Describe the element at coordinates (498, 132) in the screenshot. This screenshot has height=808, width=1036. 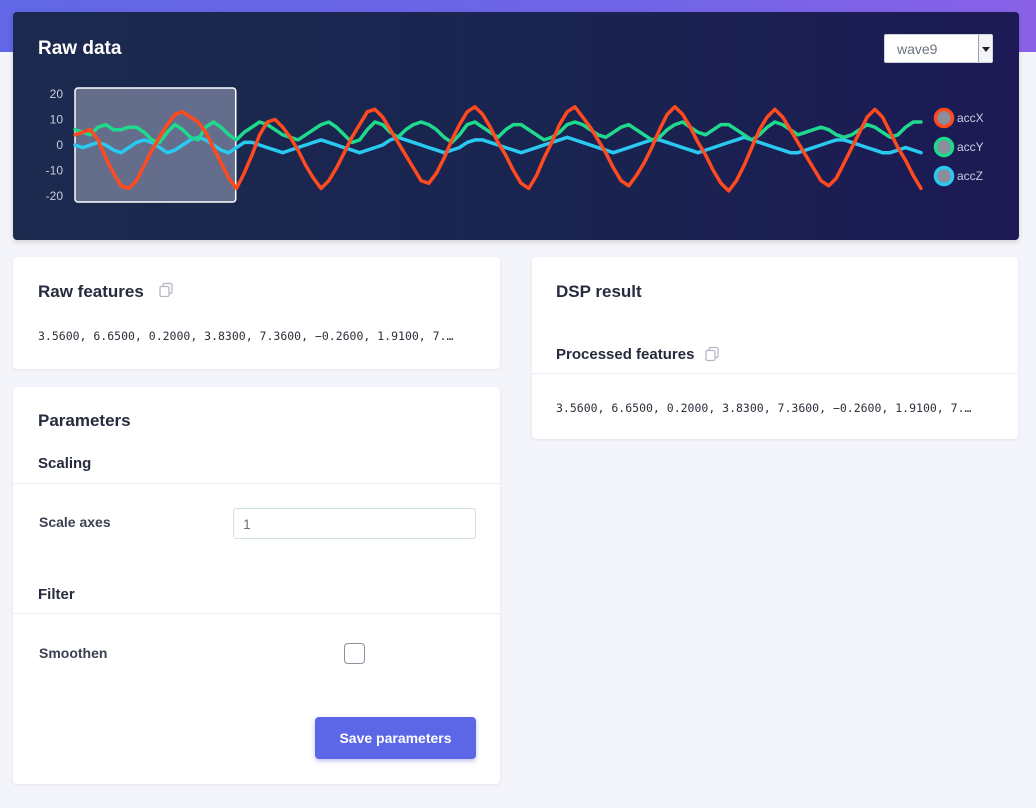
I see `series-line-accY` at that location.